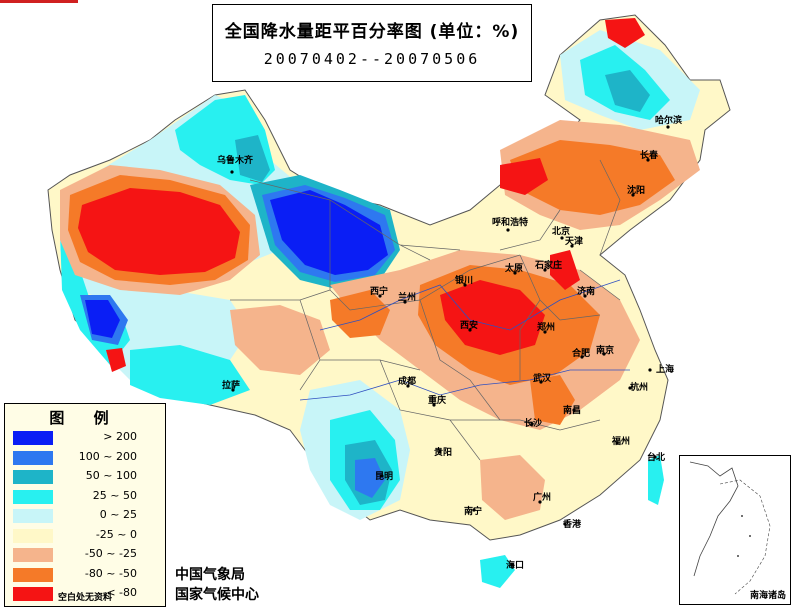 The height and width of the screenshot is (610, 795). What do you see at coordinates (110, 553) in the screenshot?
I see `legend-label: -50 ~ -25` at bounding box center [110, 553].